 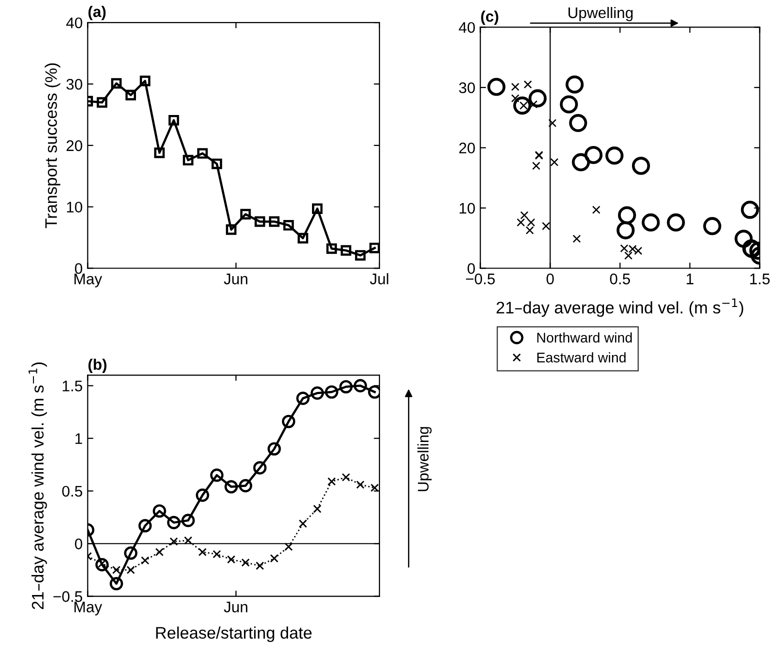 I want to click on x-tick-label: 0.5, so click(x=620, y=279).